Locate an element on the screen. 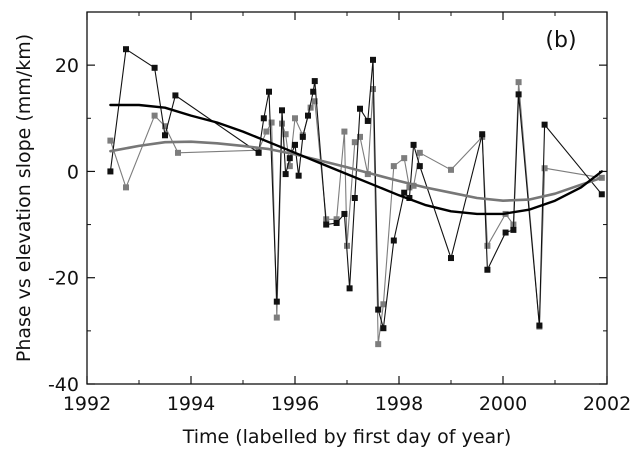 This screenshot has width=642, height=449. x-tick-label-4: 2000 is located at coordinates (503, 404).